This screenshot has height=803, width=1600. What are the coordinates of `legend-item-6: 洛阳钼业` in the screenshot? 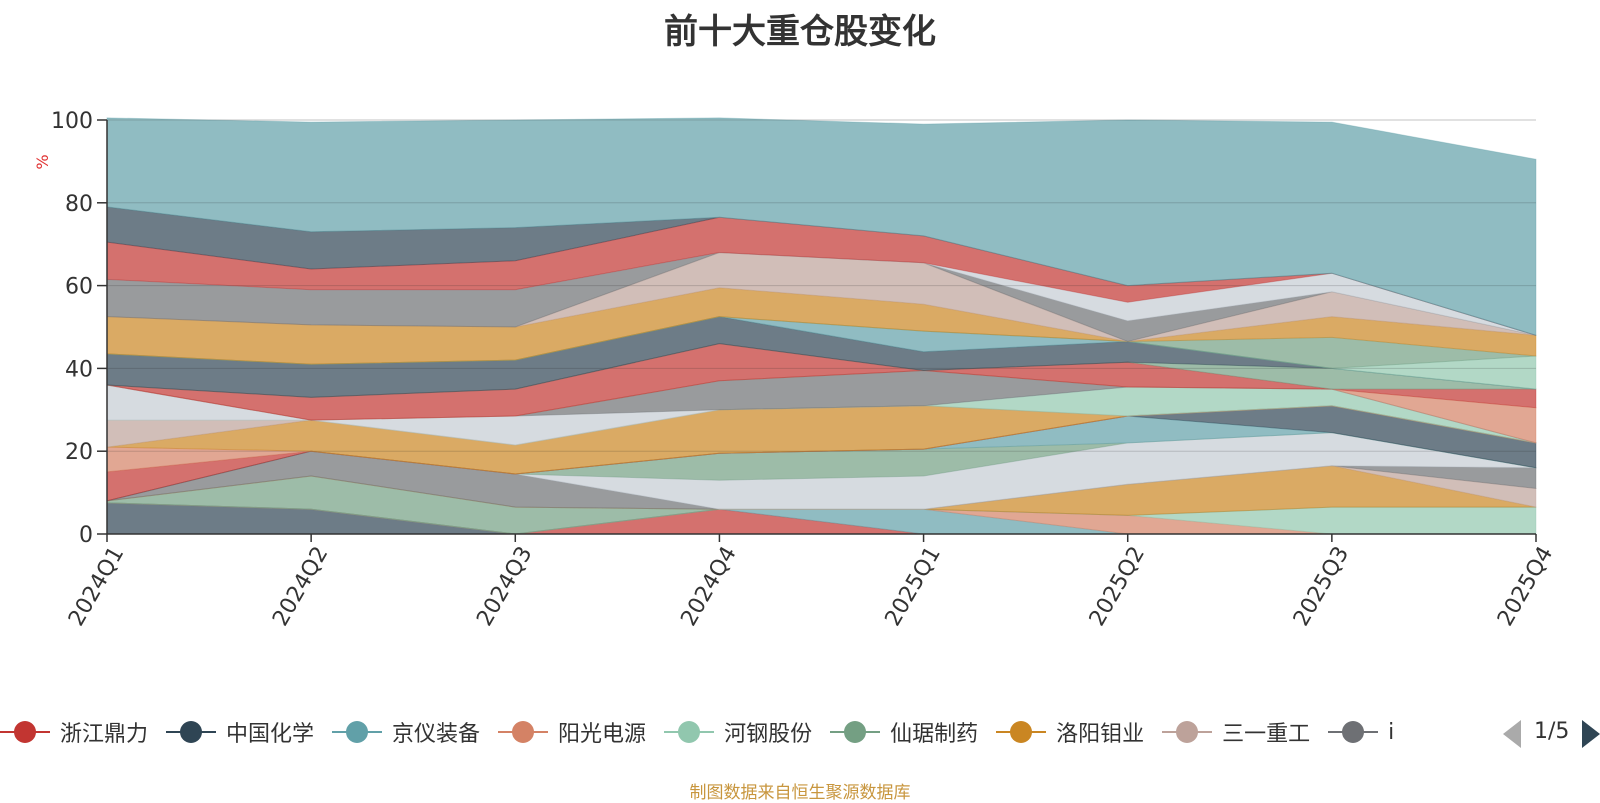 It's located at (1070, 732).